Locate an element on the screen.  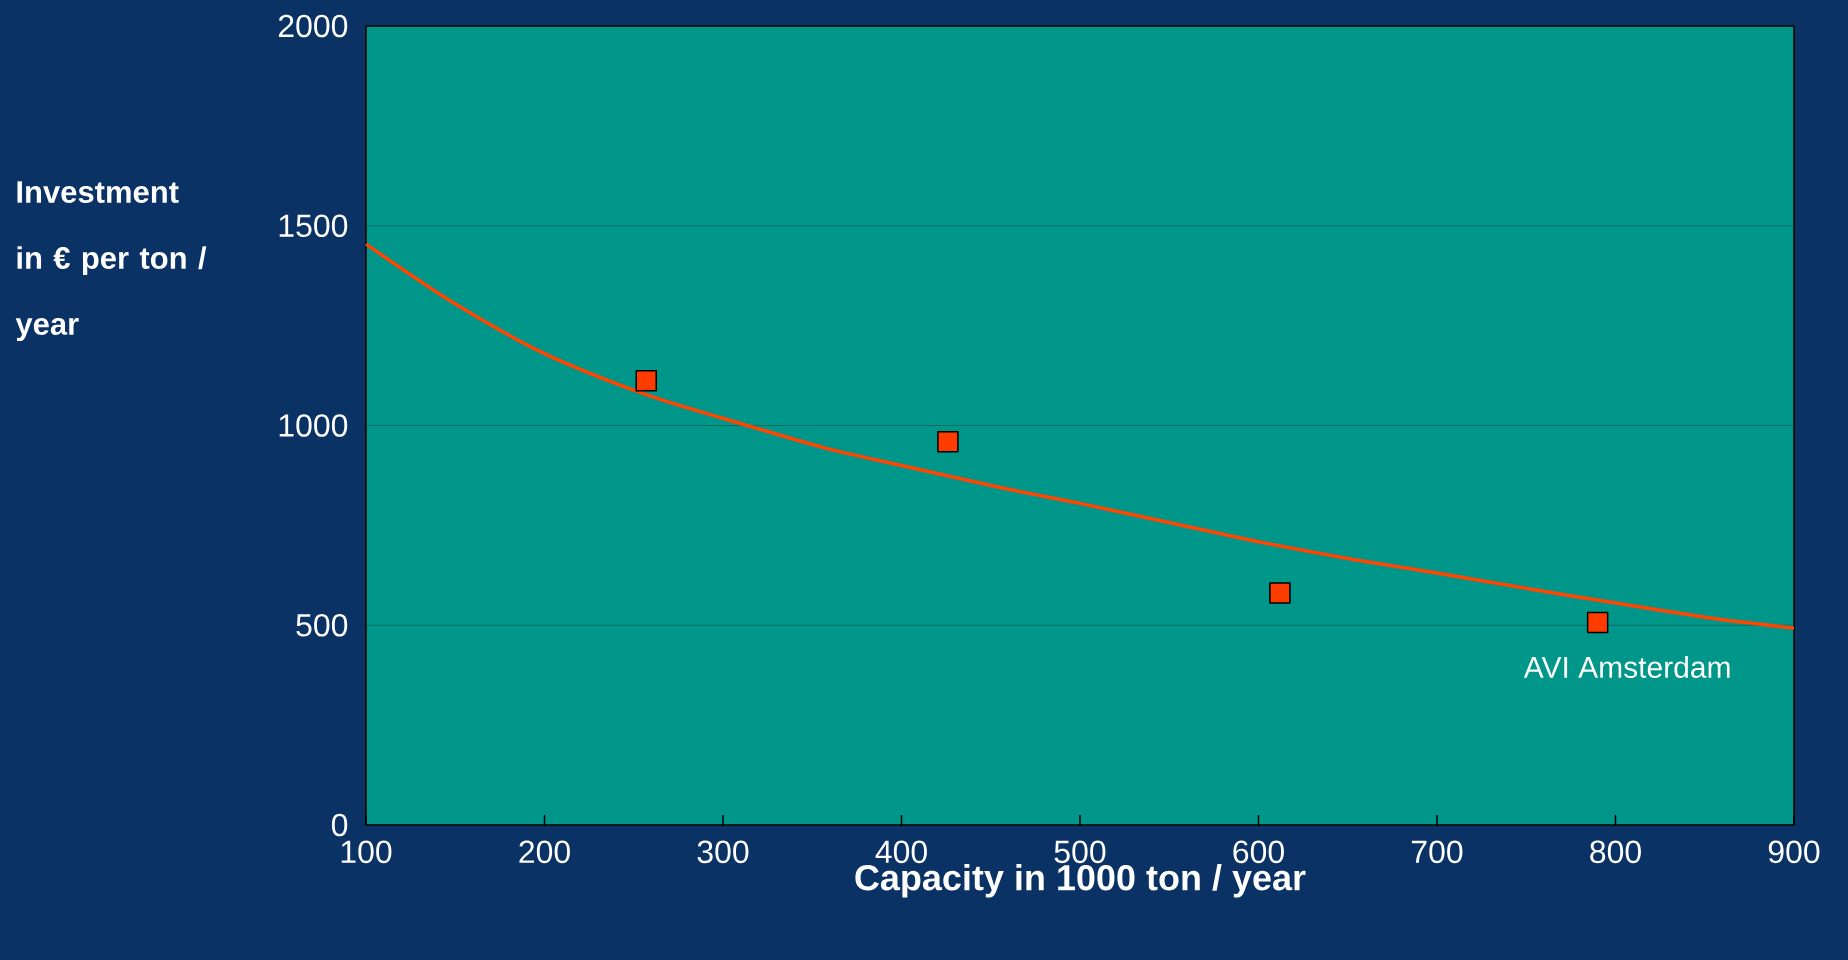
x-tick-label: 400 is located at coordinates (901, 852).